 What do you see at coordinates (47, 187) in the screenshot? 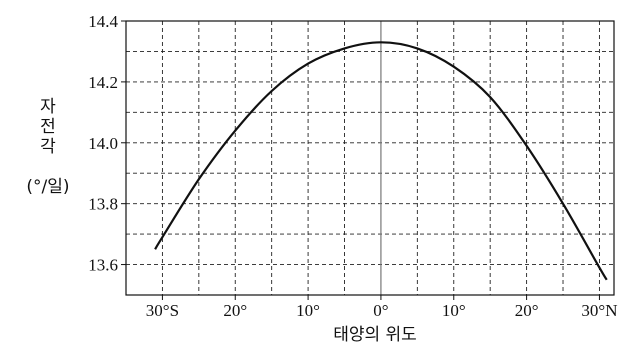
I see `y-axis-unit: (°/일)` at bounding box center [47, 187].